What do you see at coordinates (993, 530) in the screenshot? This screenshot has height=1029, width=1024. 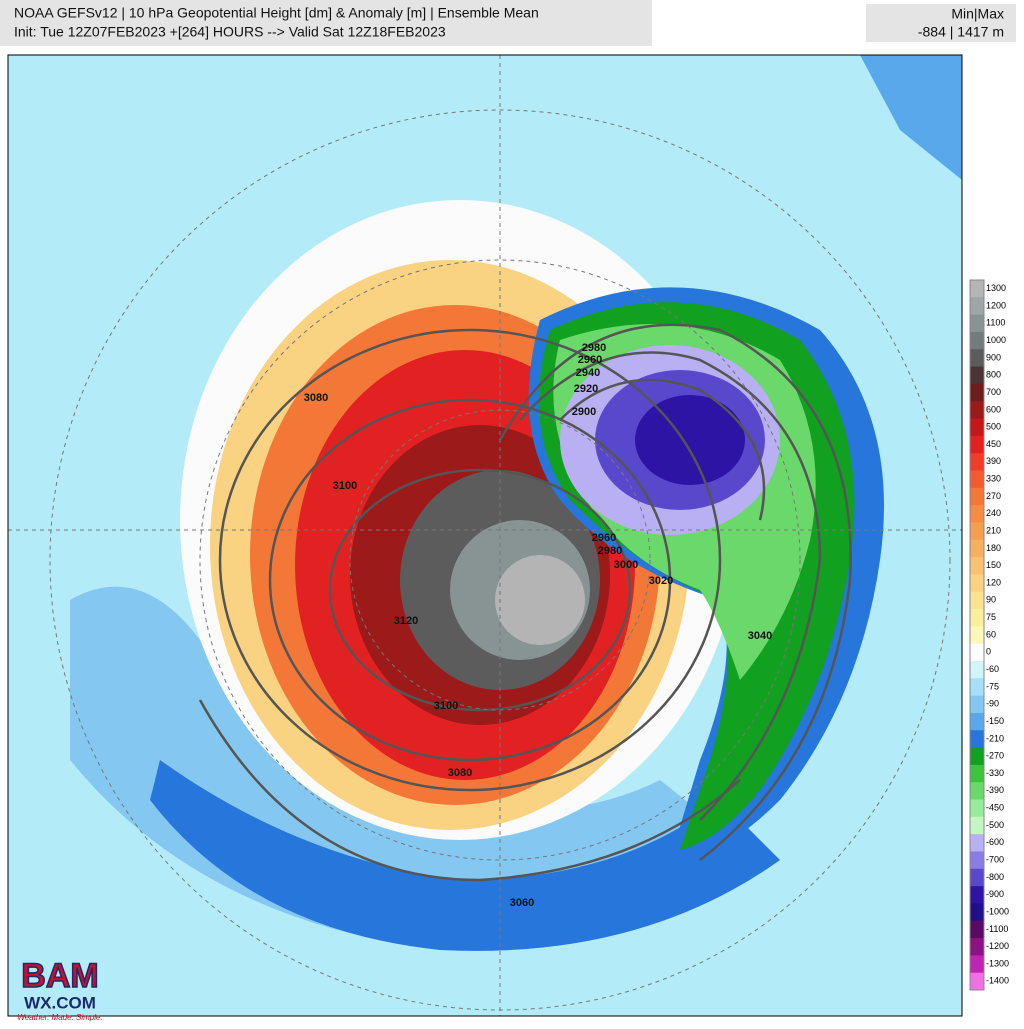 I see `colorbar-label: 210` at bounding box center [993, 530].